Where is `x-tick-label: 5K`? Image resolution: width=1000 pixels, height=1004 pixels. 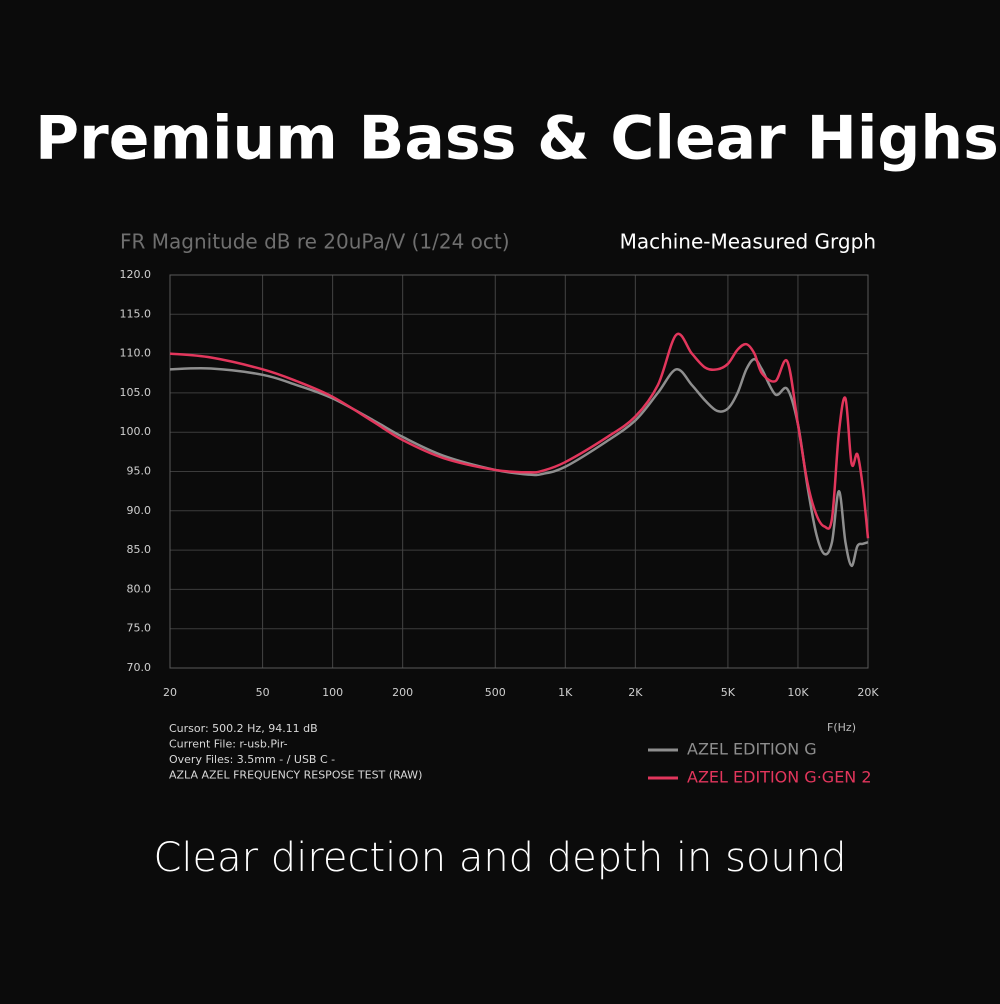 x-tick-label: 5K is located at coordinates (728, 692).